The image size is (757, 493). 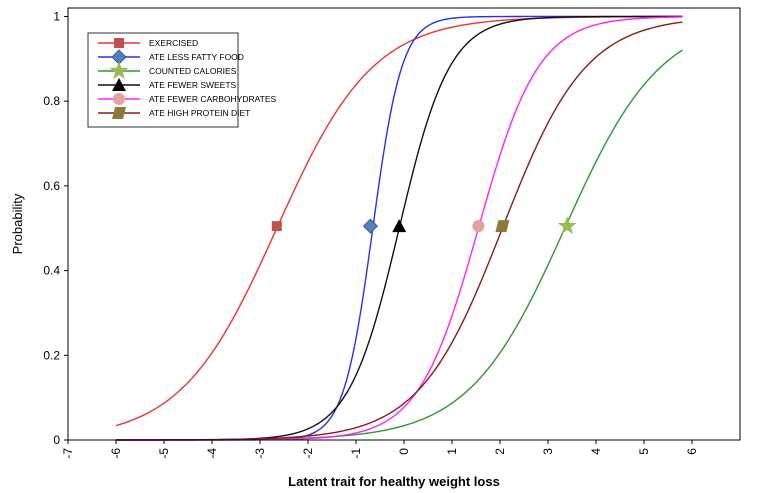 What do you see at coordinates (380, 449) in the screenshot?
I see `x-axis-ticks: -7 -6 -5 -4 -3 -2 -1 0 1 2 3 4 5 6` at bounding box center [380, 449].